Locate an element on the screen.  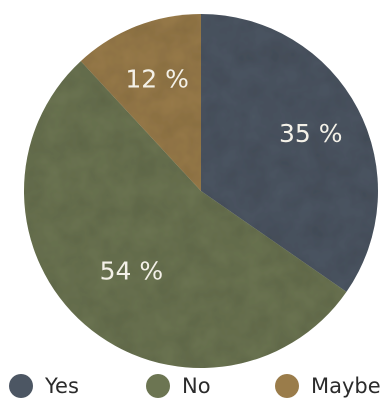
legend-item-yes: Yes is located at coordinates (44, 386).